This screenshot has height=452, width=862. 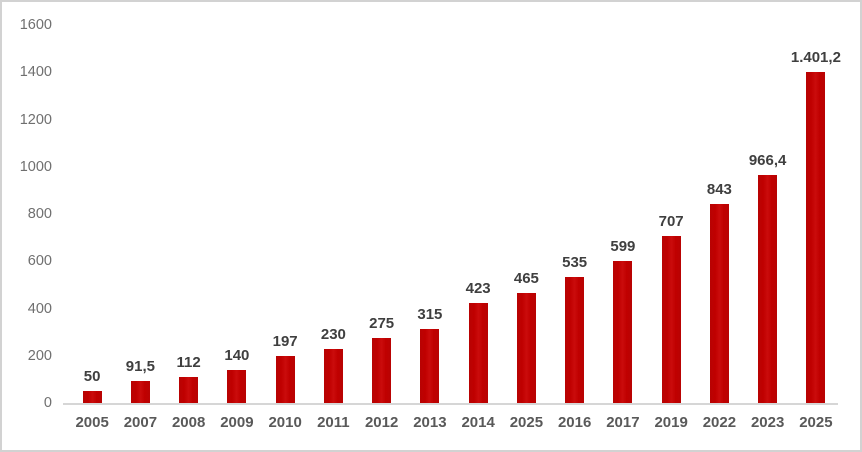 I want to click on bar-column: 707, so click(x=671, y=308).